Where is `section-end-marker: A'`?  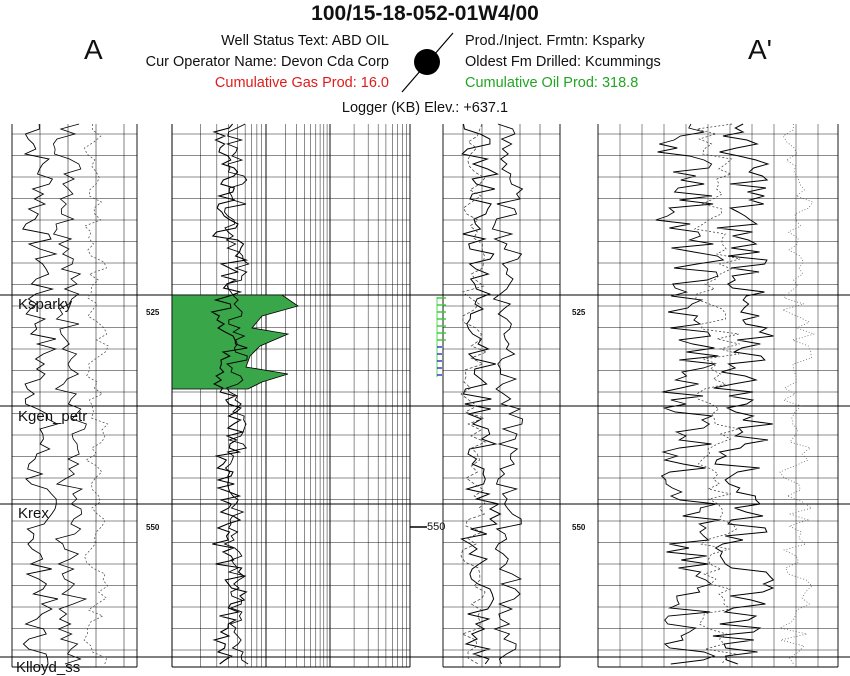
section-end-marker: A' is located at coordinates (760, 49).